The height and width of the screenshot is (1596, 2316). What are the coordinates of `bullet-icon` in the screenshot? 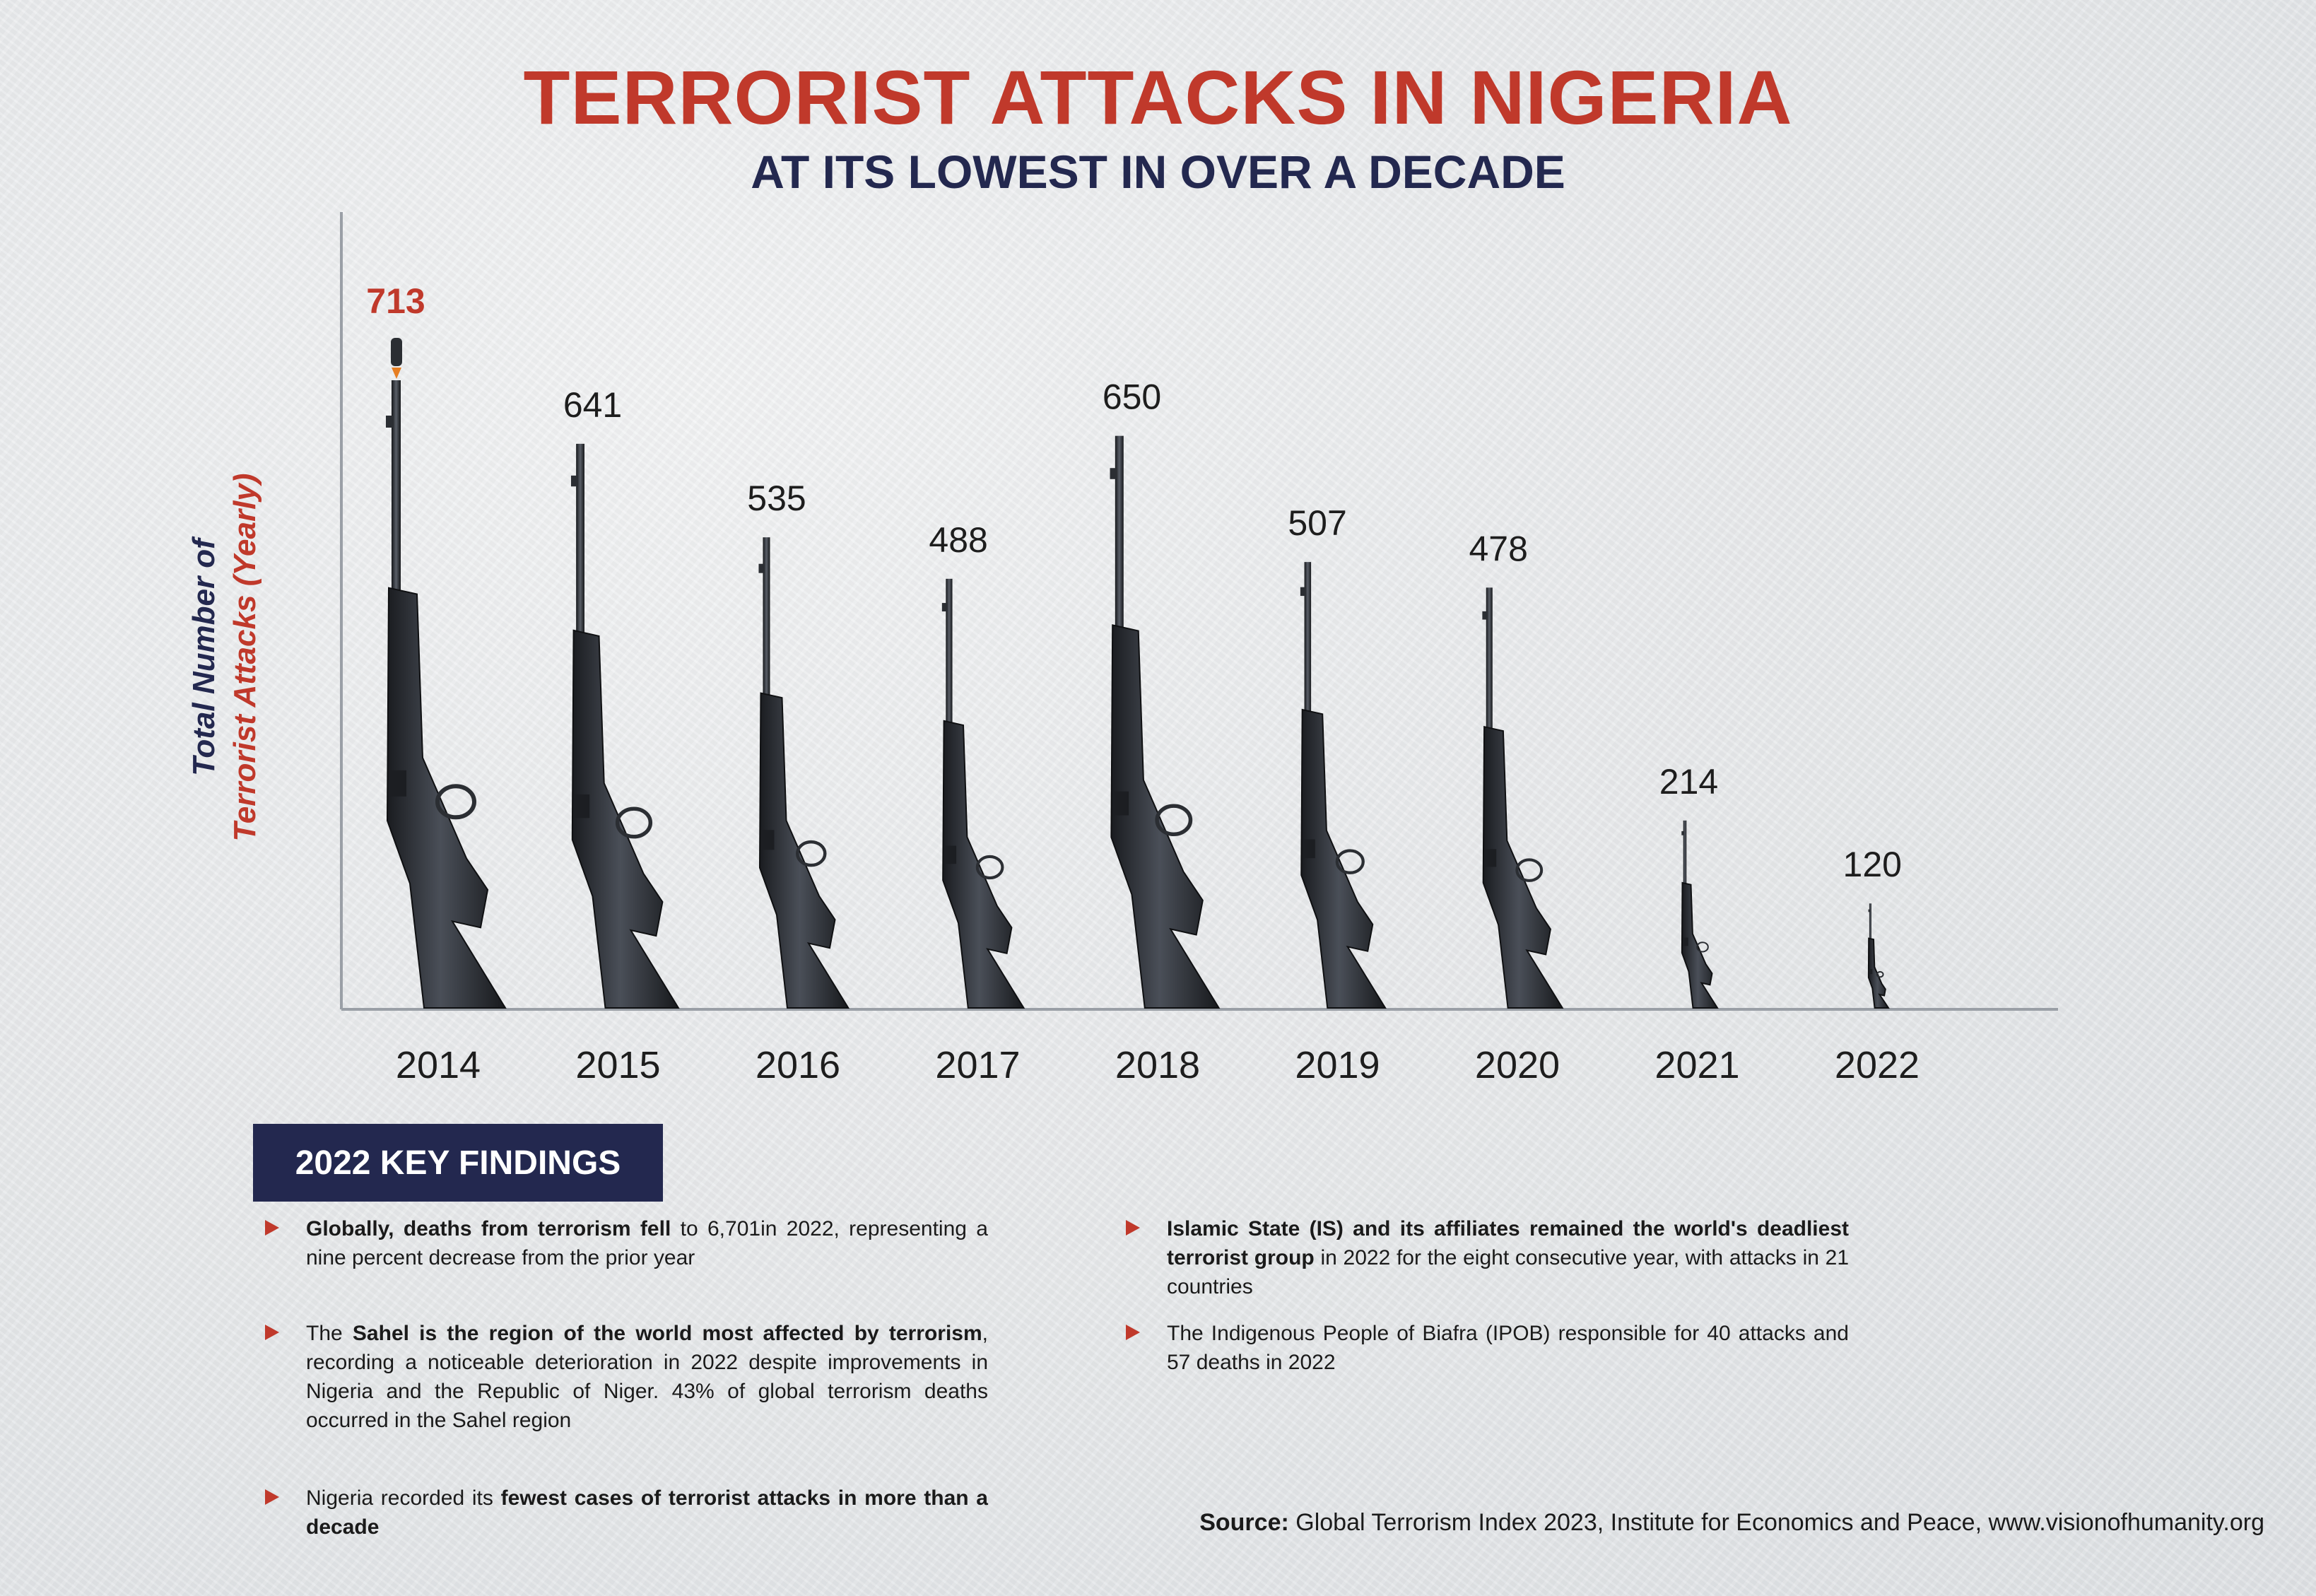 It's located at (396, 352).